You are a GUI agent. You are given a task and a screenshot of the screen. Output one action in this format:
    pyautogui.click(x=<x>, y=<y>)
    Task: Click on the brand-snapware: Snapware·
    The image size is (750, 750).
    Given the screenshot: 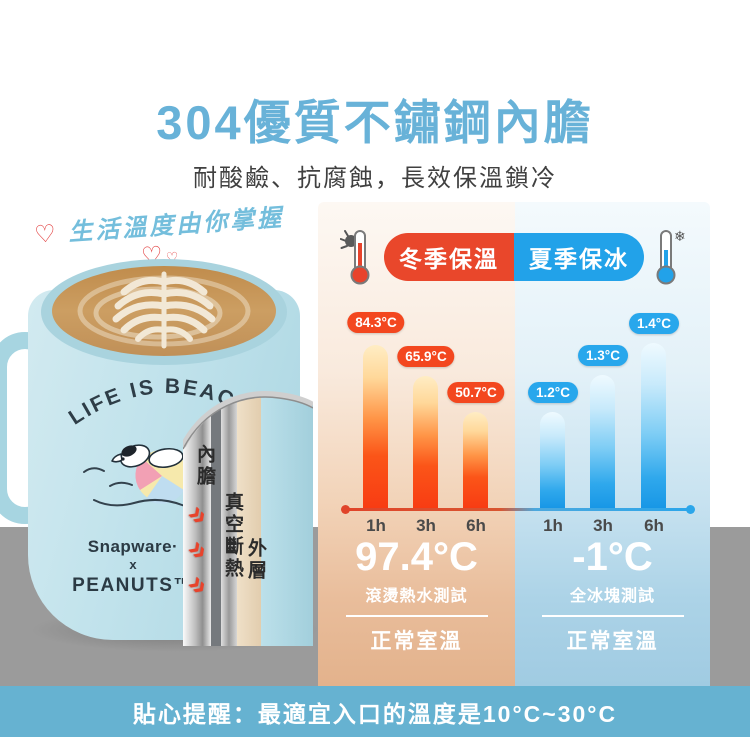 What is the action you would take?
    pyautogui.click(x=133, y=546)
    